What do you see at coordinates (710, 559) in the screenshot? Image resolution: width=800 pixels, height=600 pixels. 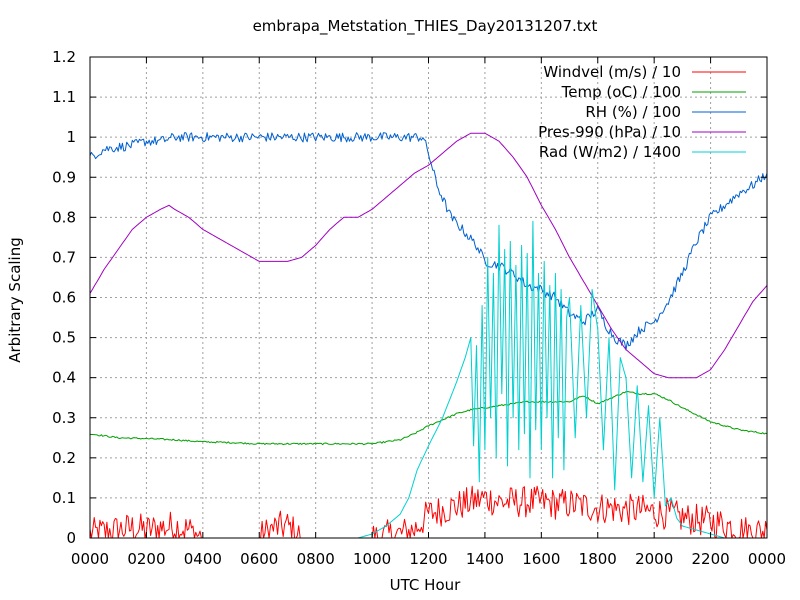 I see `x-tick-label: 2200` at bounding box center [710, 559].